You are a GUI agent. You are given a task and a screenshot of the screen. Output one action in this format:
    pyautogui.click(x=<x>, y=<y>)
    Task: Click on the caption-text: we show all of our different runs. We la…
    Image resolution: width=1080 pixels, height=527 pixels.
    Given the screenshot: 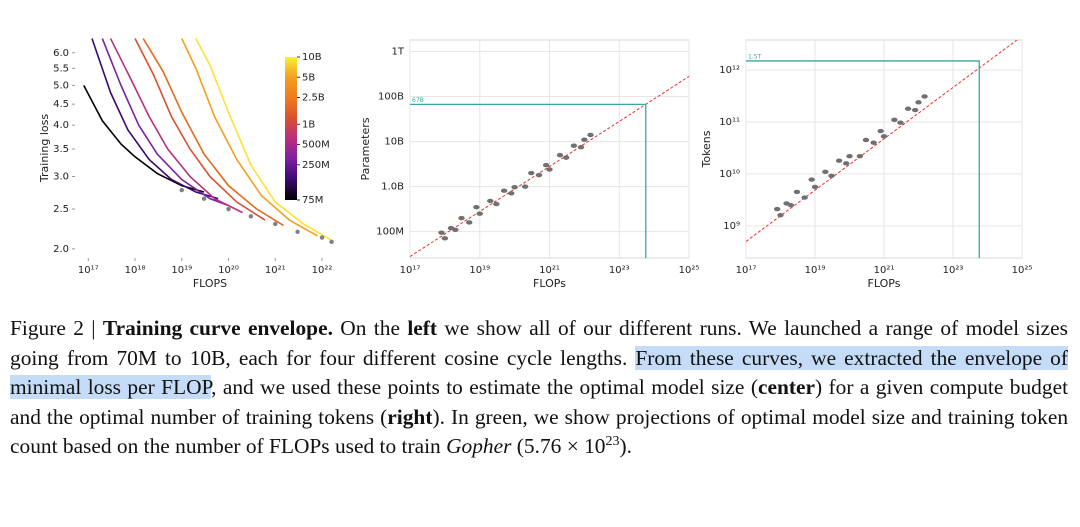 What is the action you would take?
    pyautogui.click(x=539, y=343)
    